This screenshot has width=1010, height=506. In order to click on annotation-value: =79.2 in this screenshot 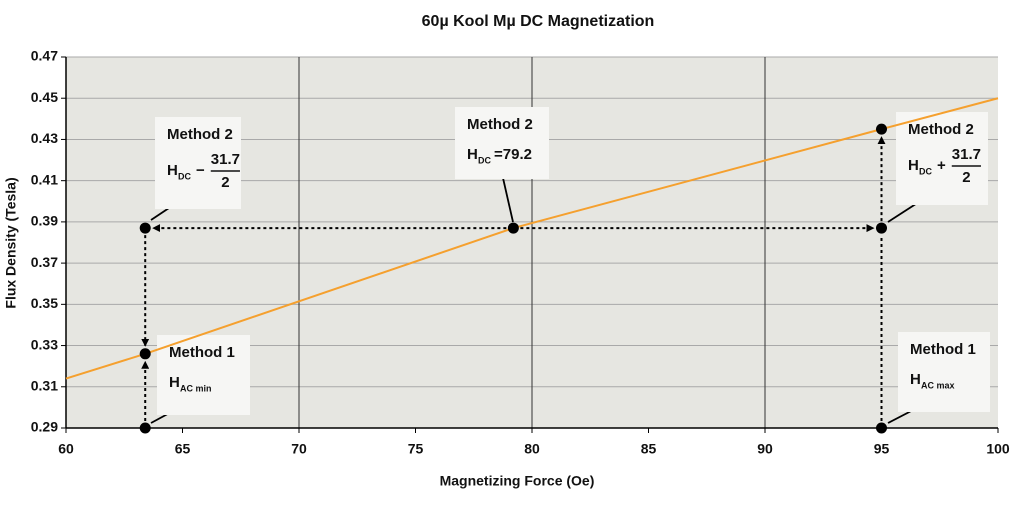, I will do `click(513, 154)`.